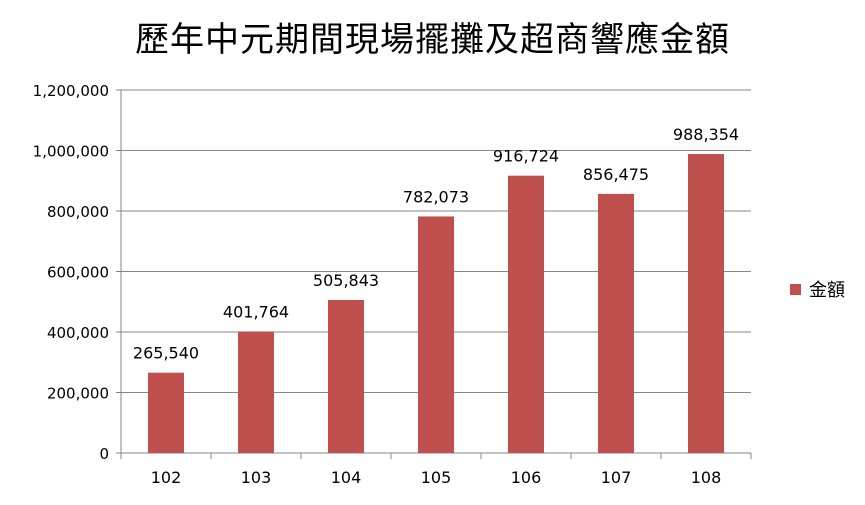 This screenshot has height=505, width=865. I want to click on data-label: 988,354, so click(706, 134).